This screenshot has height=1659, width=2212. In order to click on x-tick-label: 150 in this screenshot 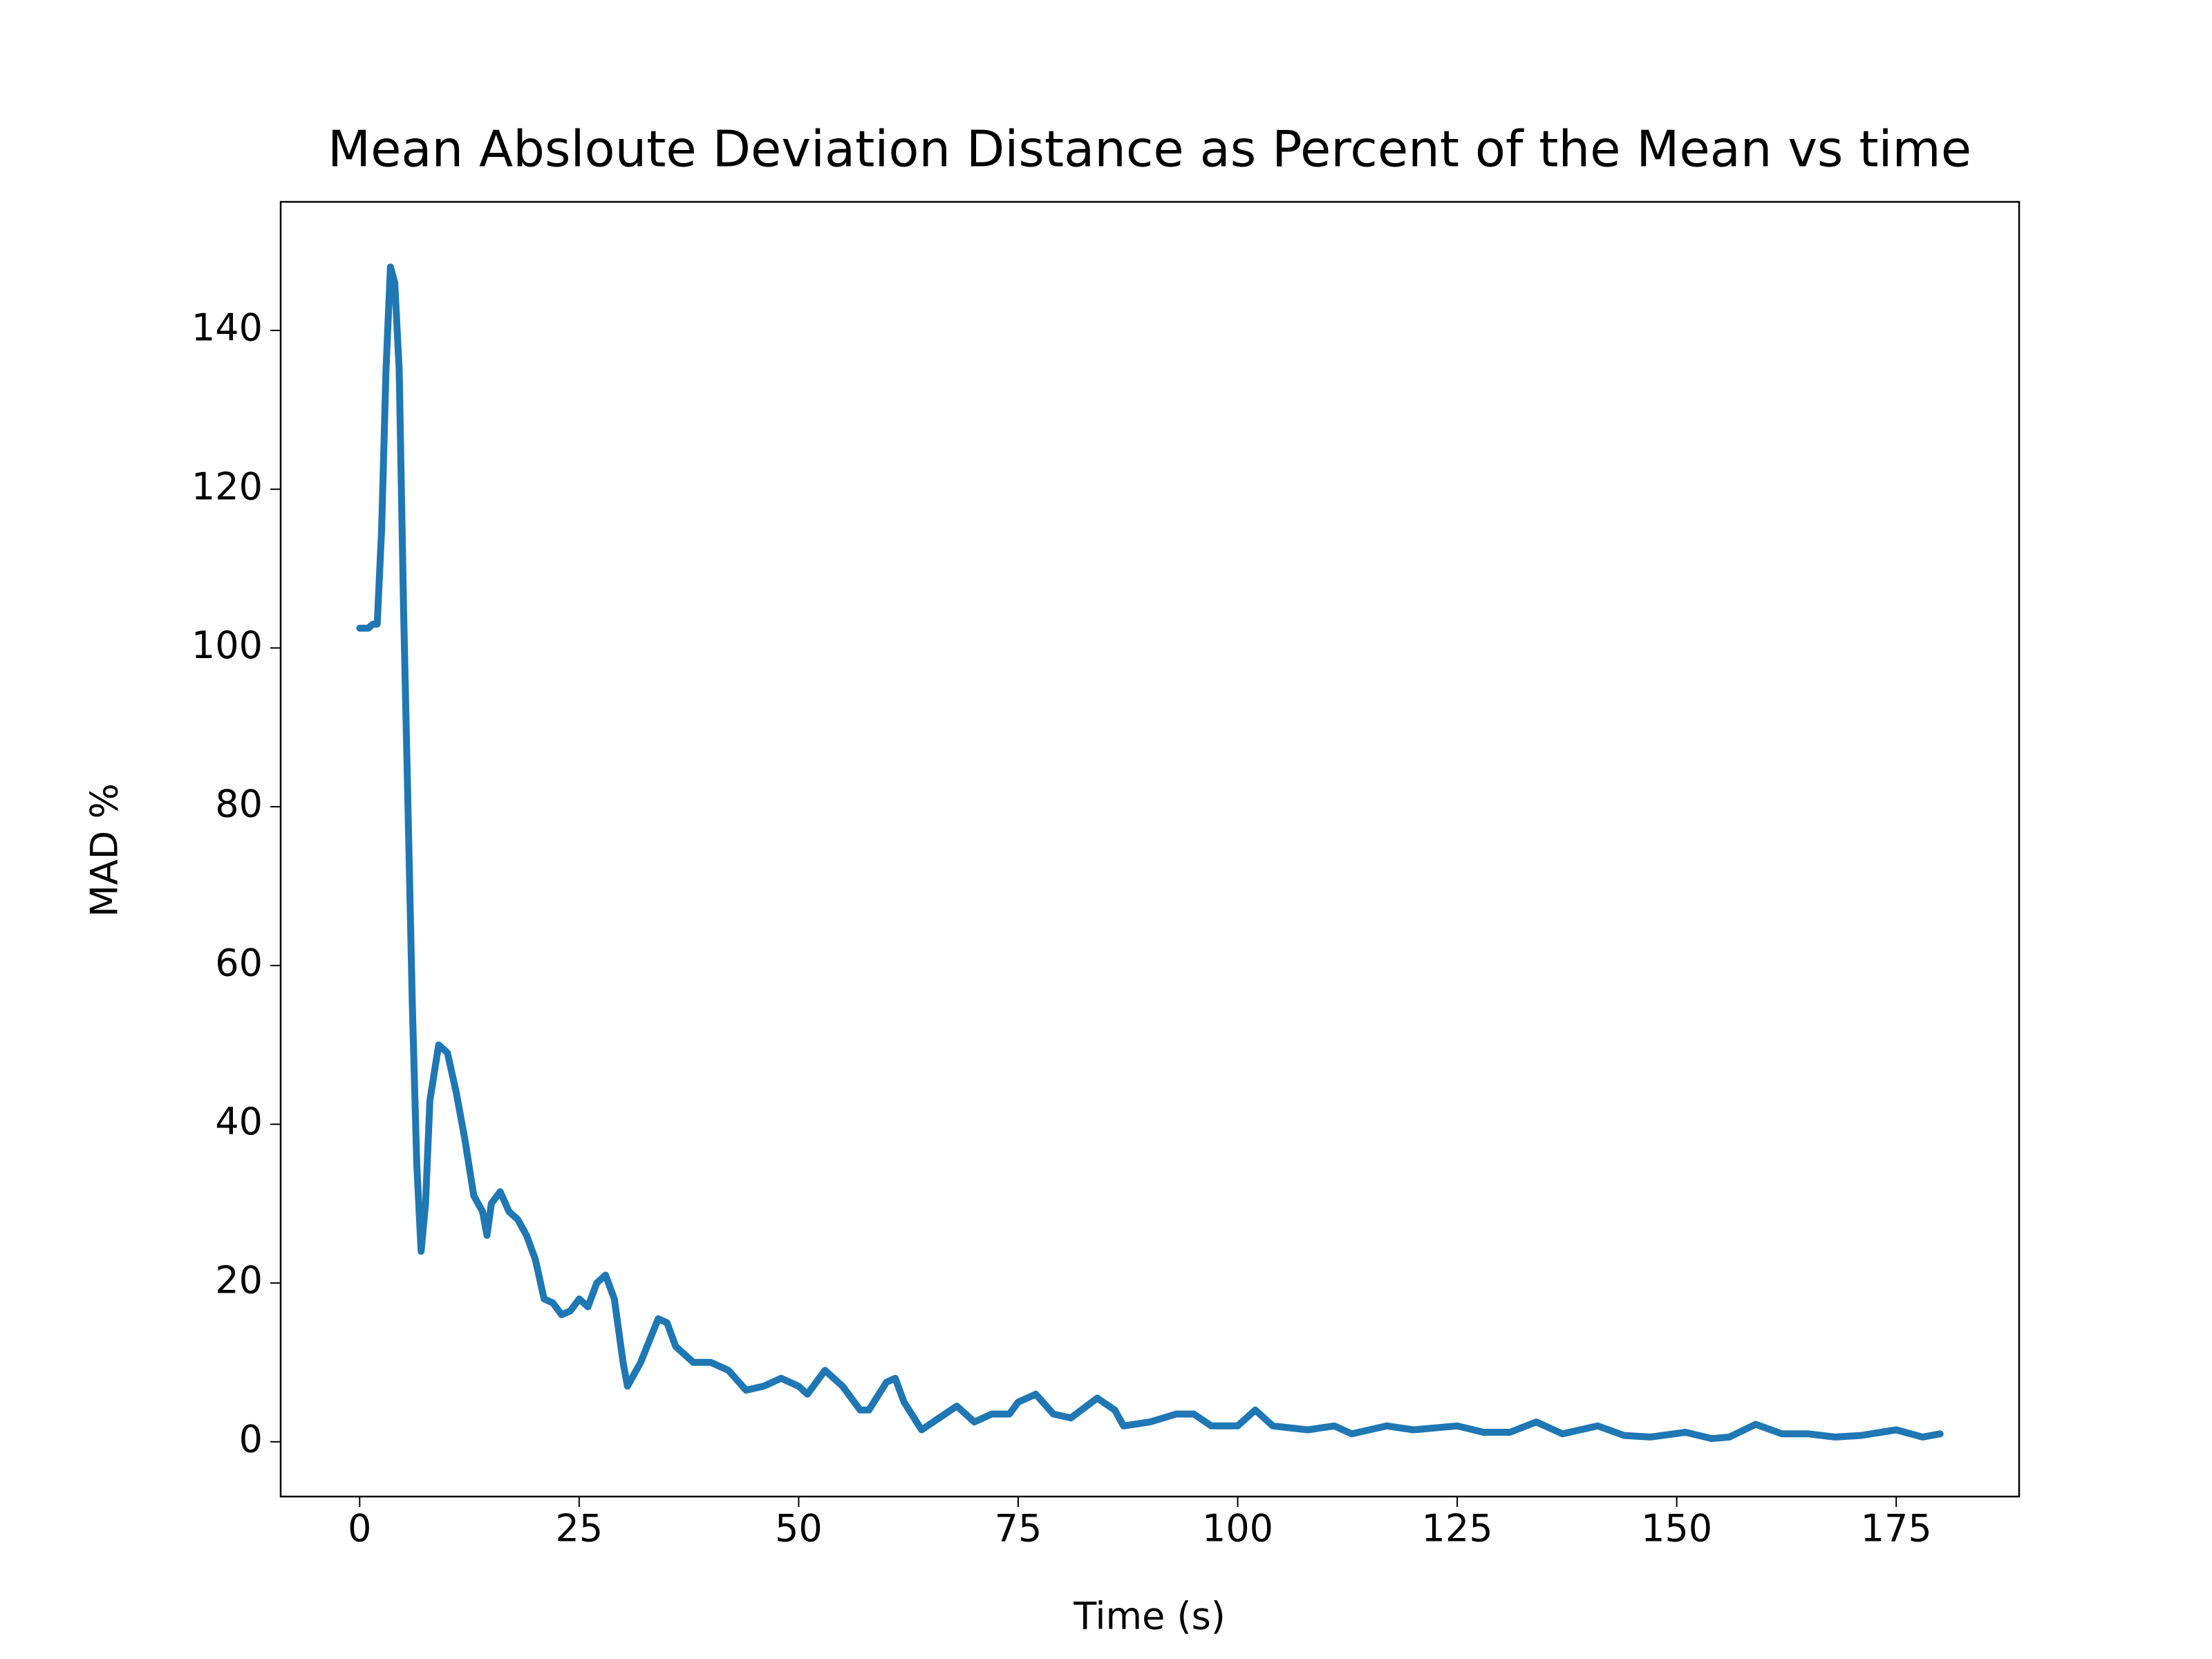, I will do `click(1676, 1529)`.